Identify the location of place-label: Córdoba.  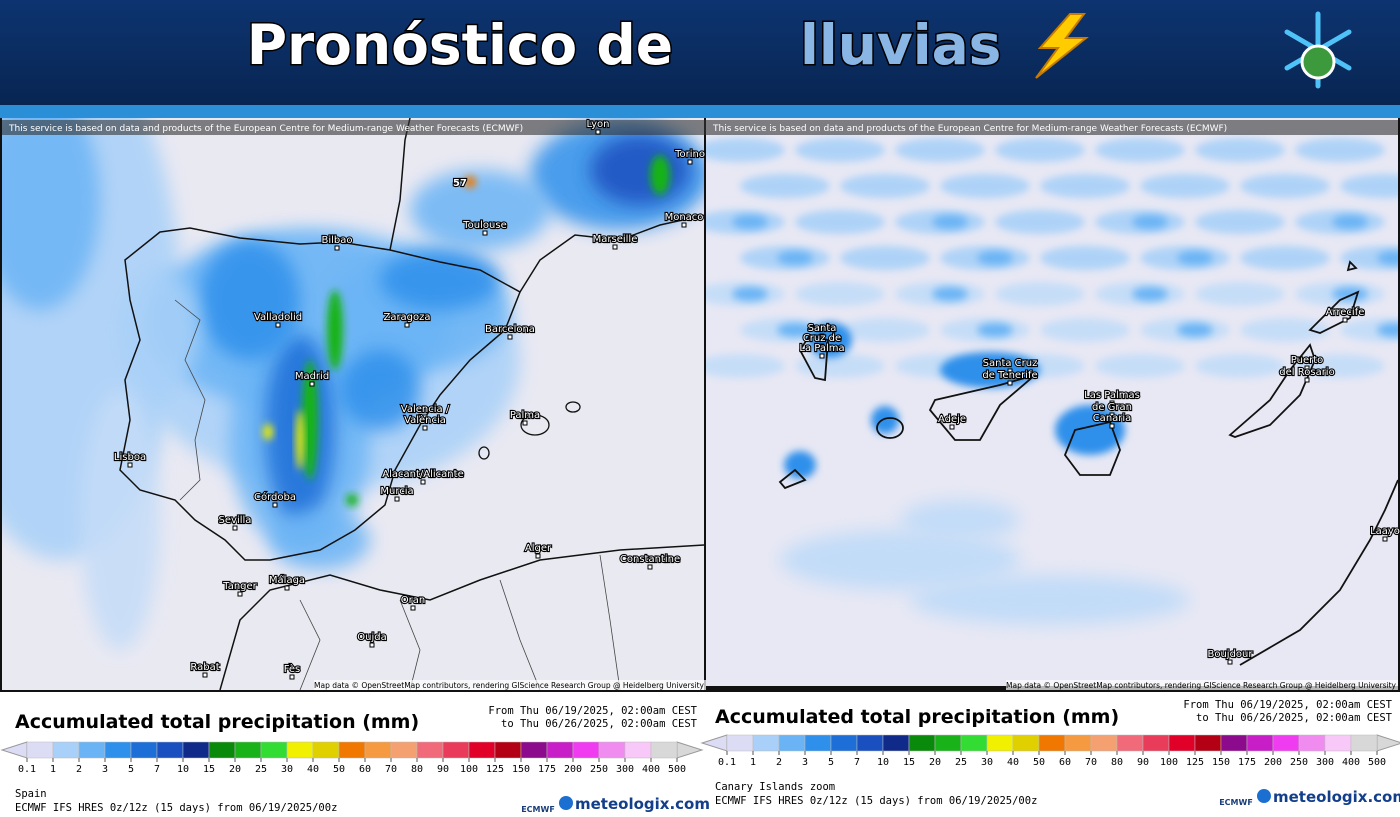
(275, 497).